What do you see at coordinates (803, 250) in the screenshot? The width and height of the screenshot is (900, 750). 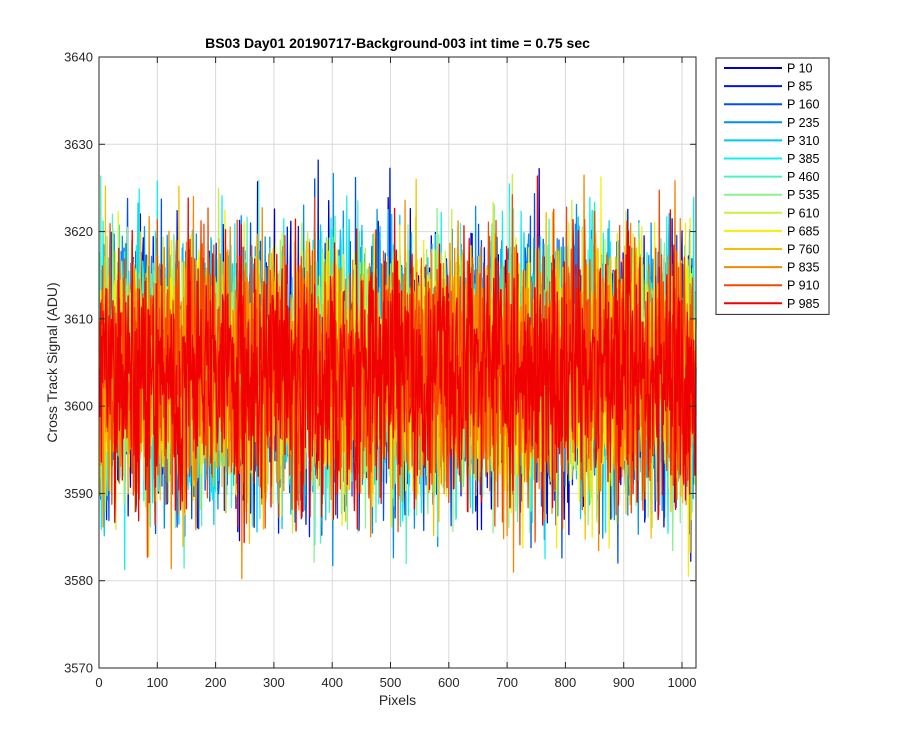 I see `legend-label: P 760` at bounding box center [803, 250].